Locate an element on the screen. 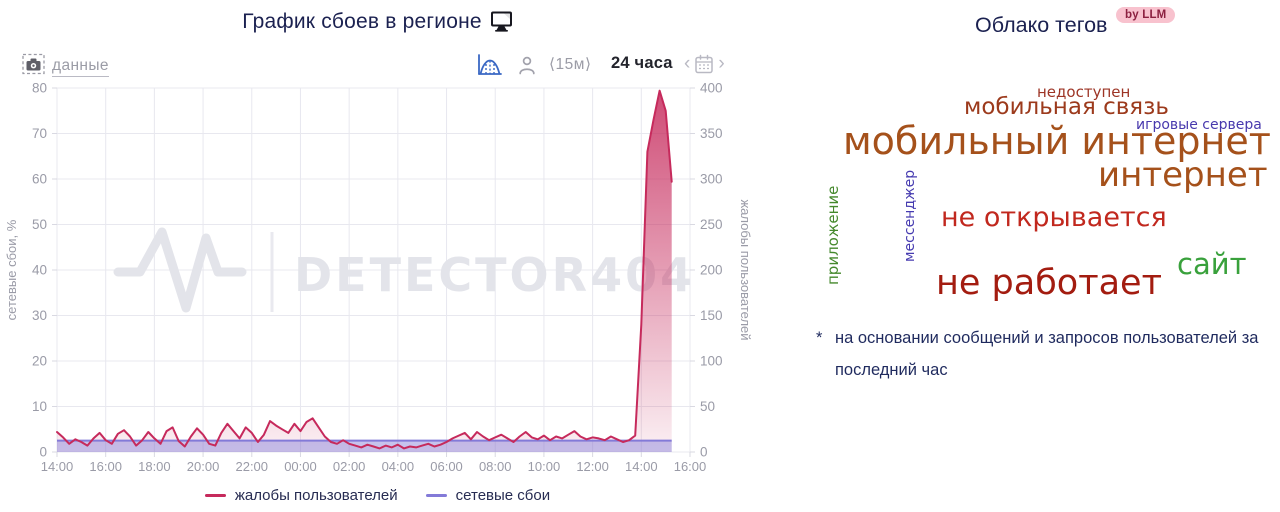  tag-cloud-title: Облако тегов is located at coordinates (1041, 25).